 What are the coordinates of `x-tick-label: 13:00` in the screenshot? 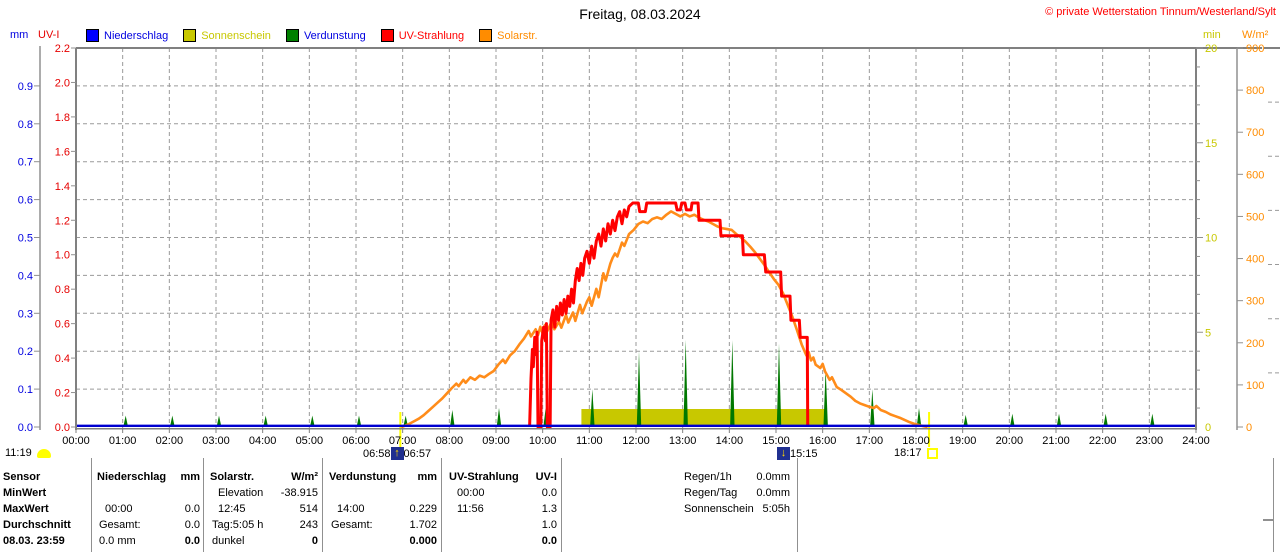 It's located at (683, 441).